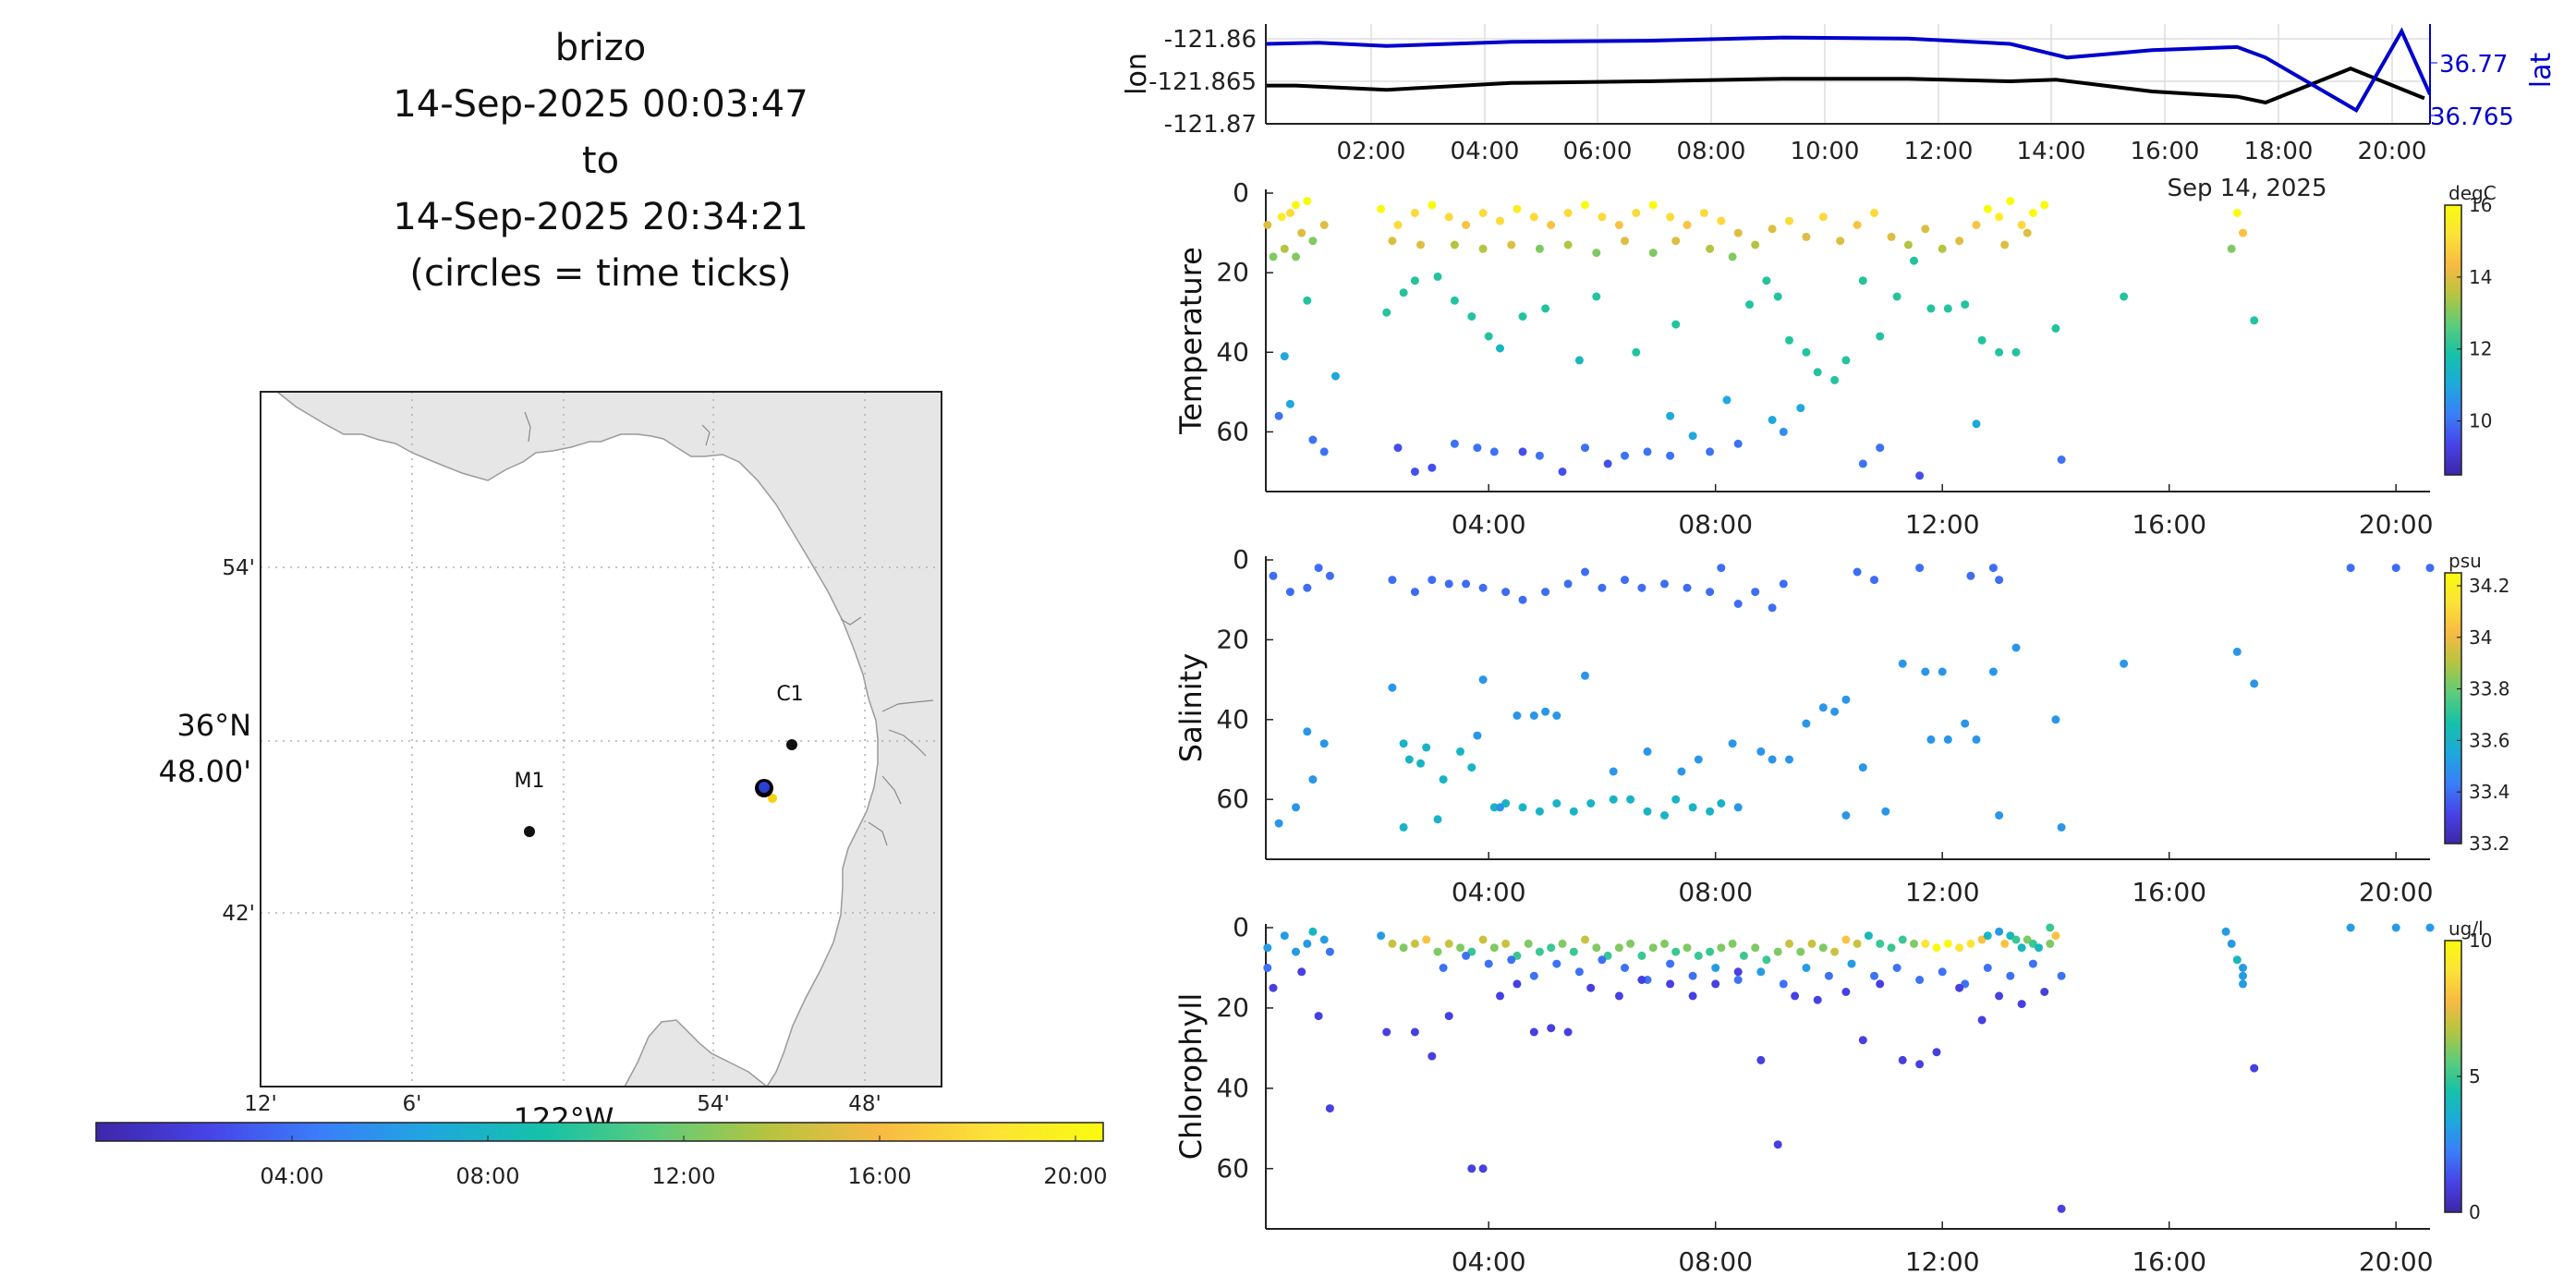 This screenshot has width=2576, height=1288. I want to click on chlorophyll-axis-label: Chlorophyll, so click(1191, 1076).